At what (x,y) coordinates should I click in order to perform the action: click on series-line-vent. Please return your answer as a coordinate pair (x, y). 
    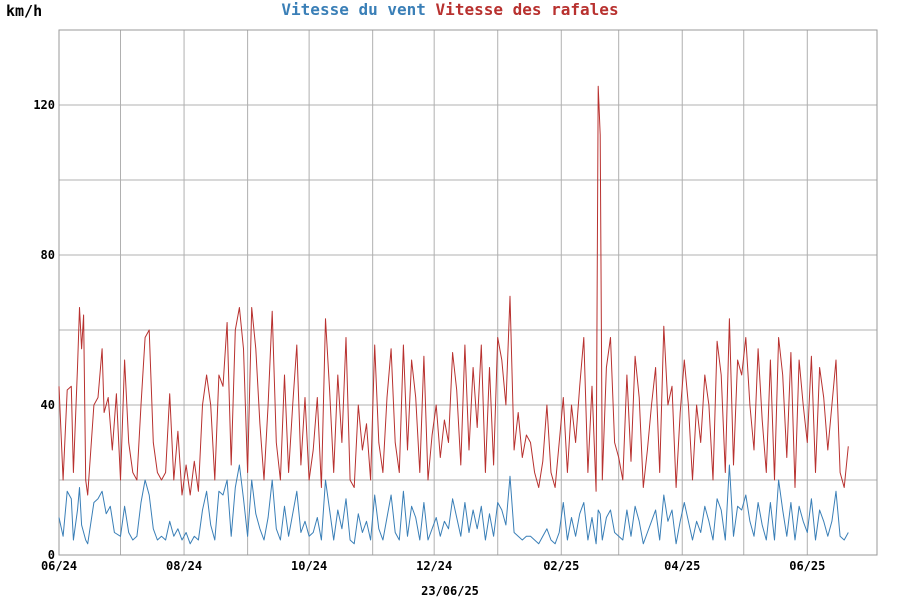
    Looking at the image, I should click on (453, 504).